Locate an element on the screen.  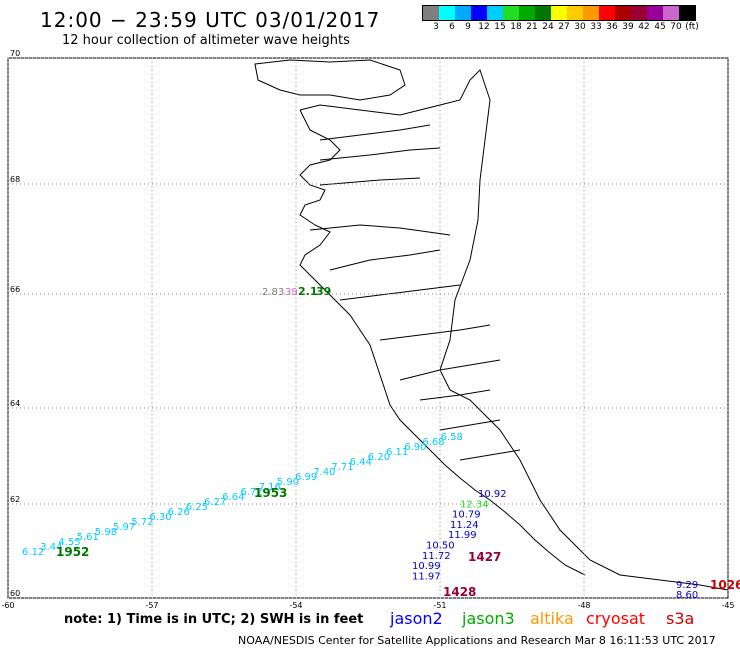
legend-label: 45 is located at coordinates (660, 27).